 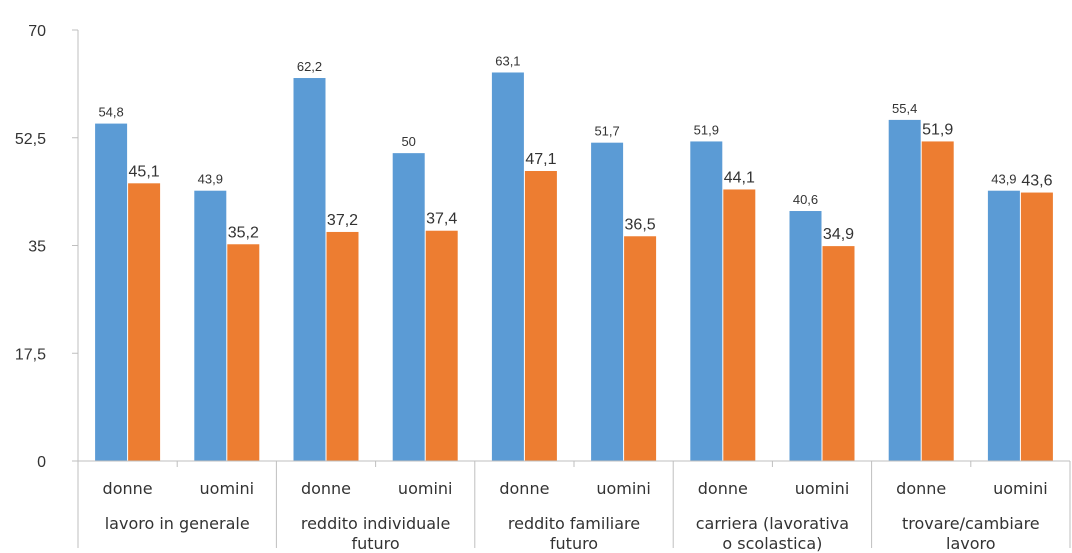 I want to click on y-axis: 0 17,5 35 52,5 70, so click(x=47, y=247).